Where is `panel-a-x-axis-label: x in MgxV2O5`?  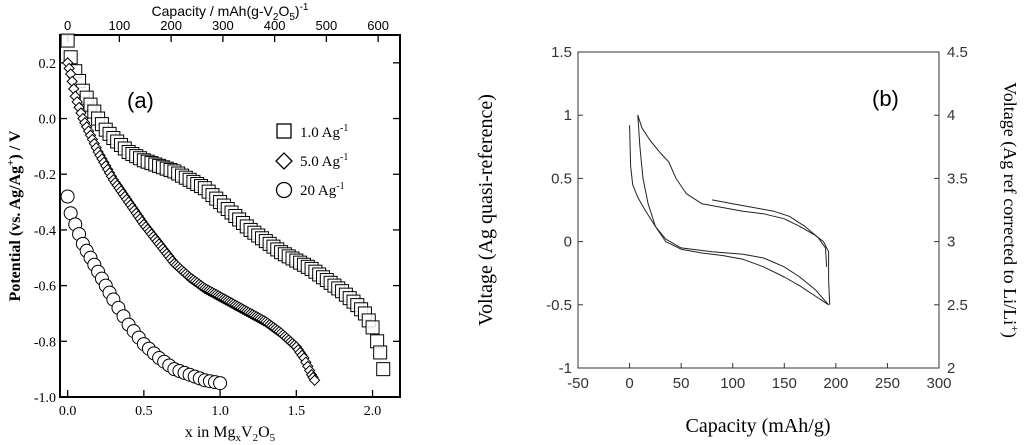
panel-a-x-axis-label: x in MgxV2O5 is located at coordinates (230, 434).